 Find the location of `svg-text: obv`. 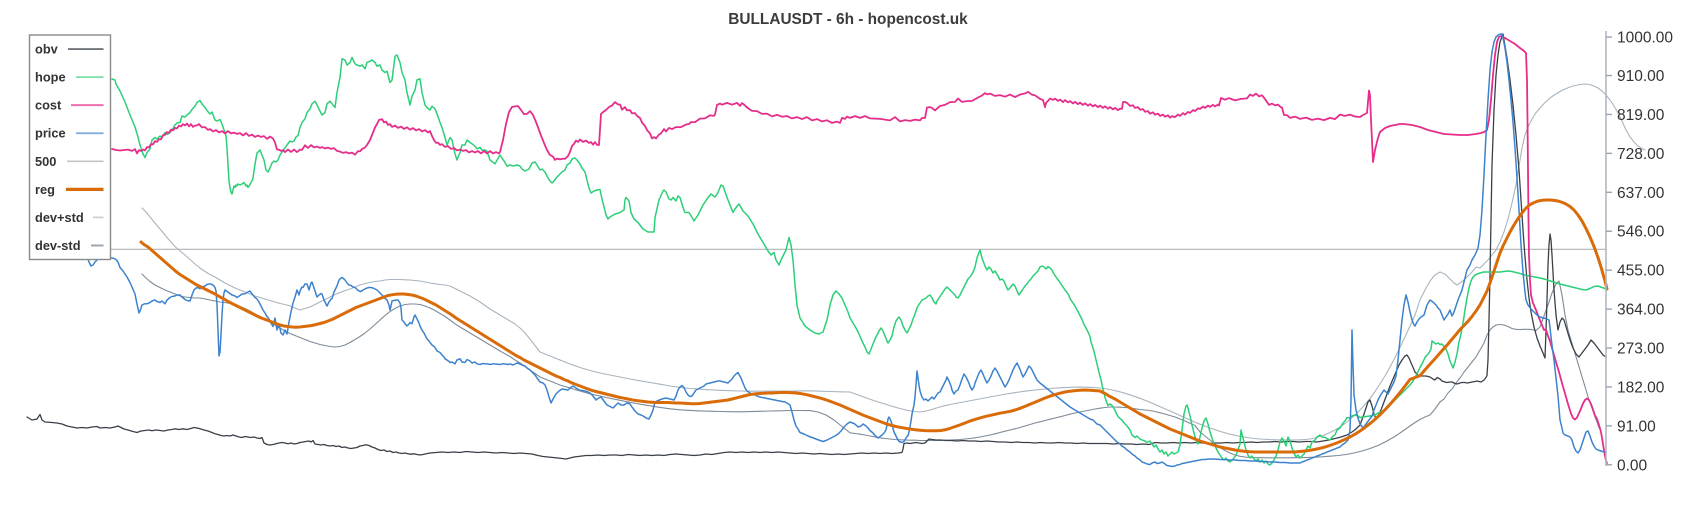

svg-text: obv is located at coordinates (47, 49).